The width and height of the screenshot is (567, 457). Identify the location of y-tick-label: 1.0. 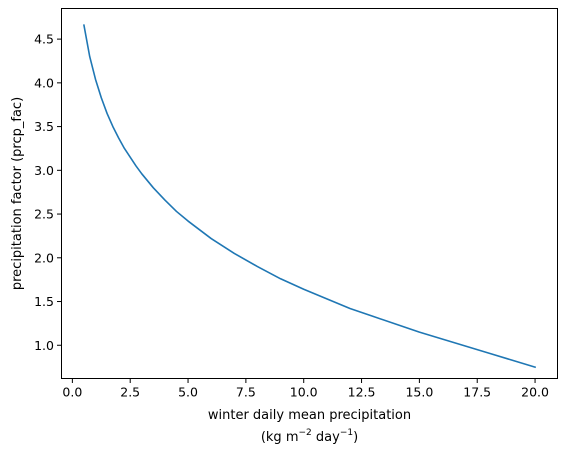
(44, 345).